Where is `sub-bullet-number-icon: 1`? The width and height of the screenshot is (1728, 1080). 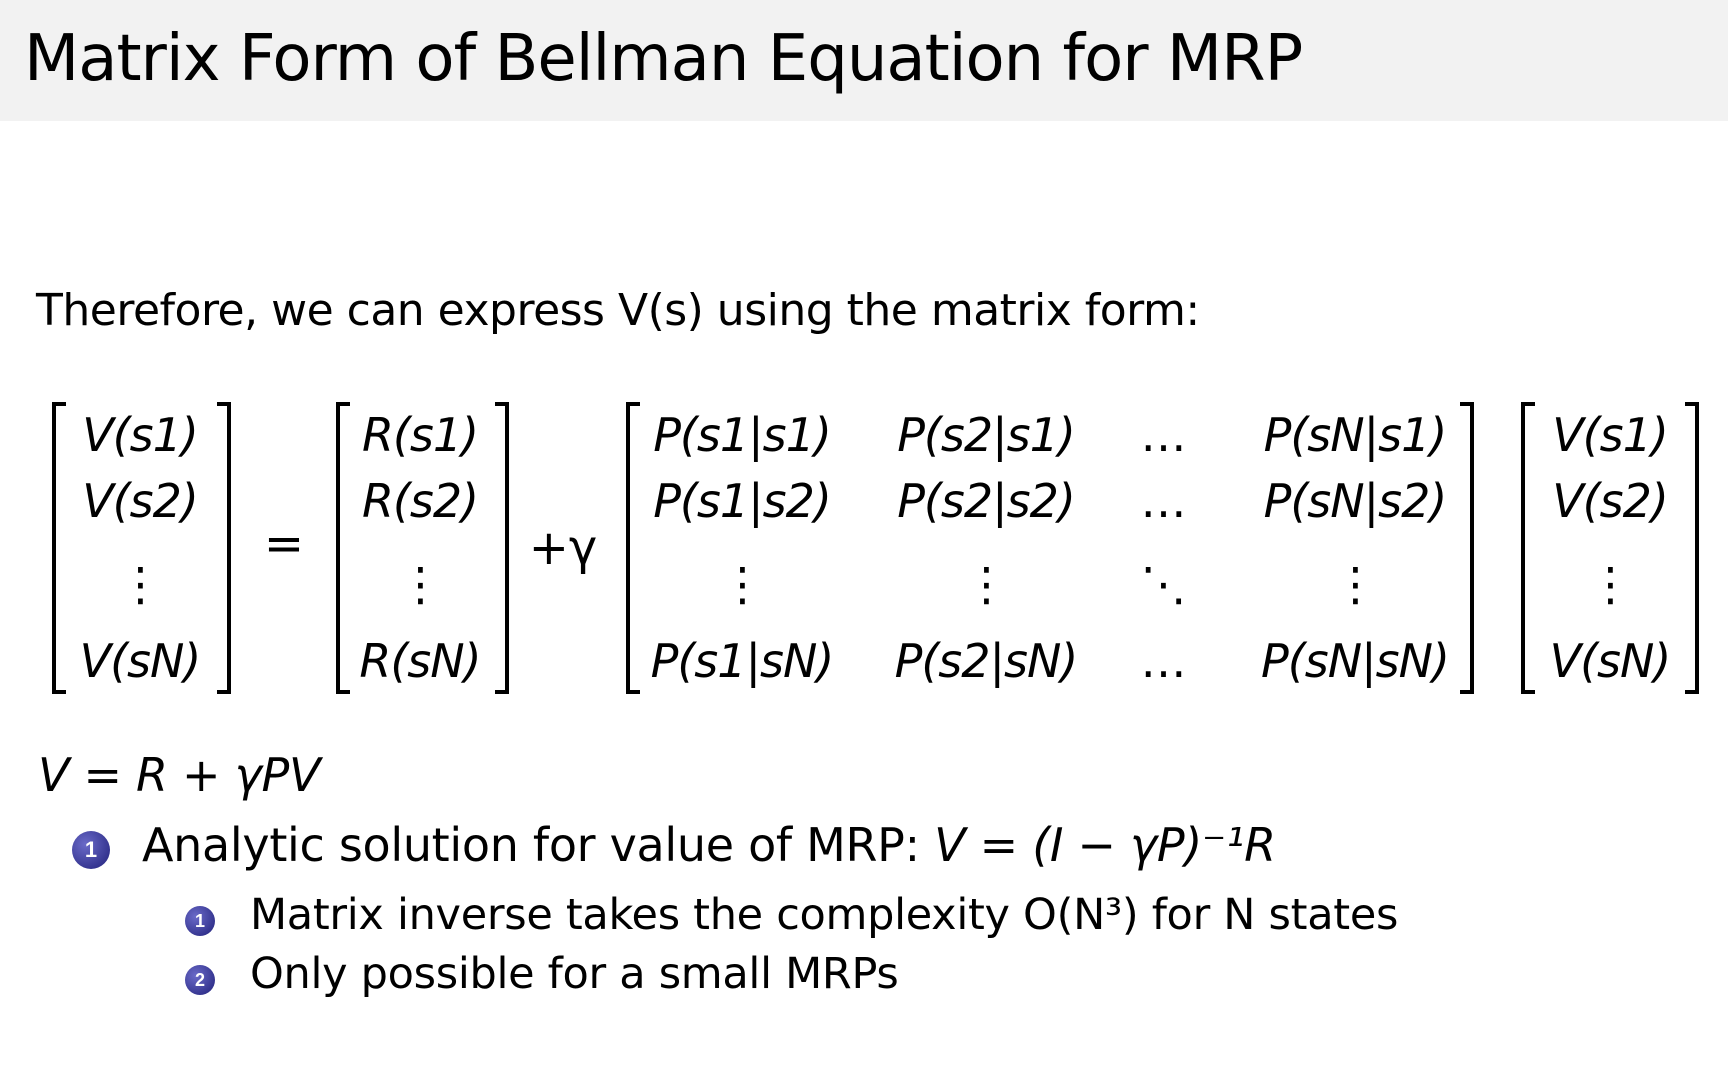 sub-bullet-number-icon: 1 is located at coordinates (200, 921).